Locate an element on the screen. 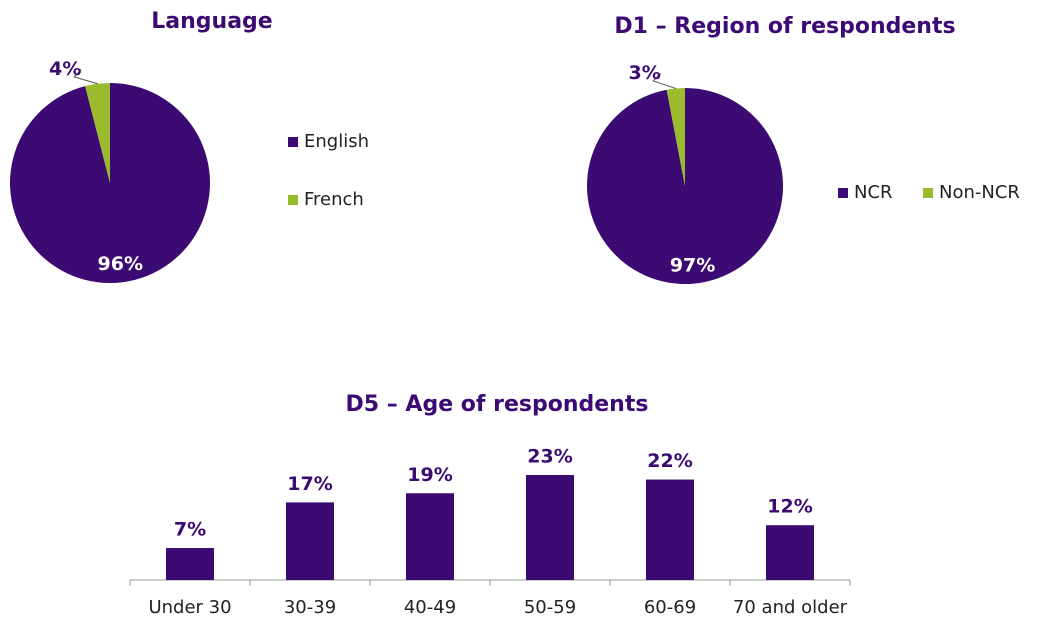 Image resolution: width=1040 pixels, height=620 pixels. data-label: 4% is located at coordinates (65, 69).